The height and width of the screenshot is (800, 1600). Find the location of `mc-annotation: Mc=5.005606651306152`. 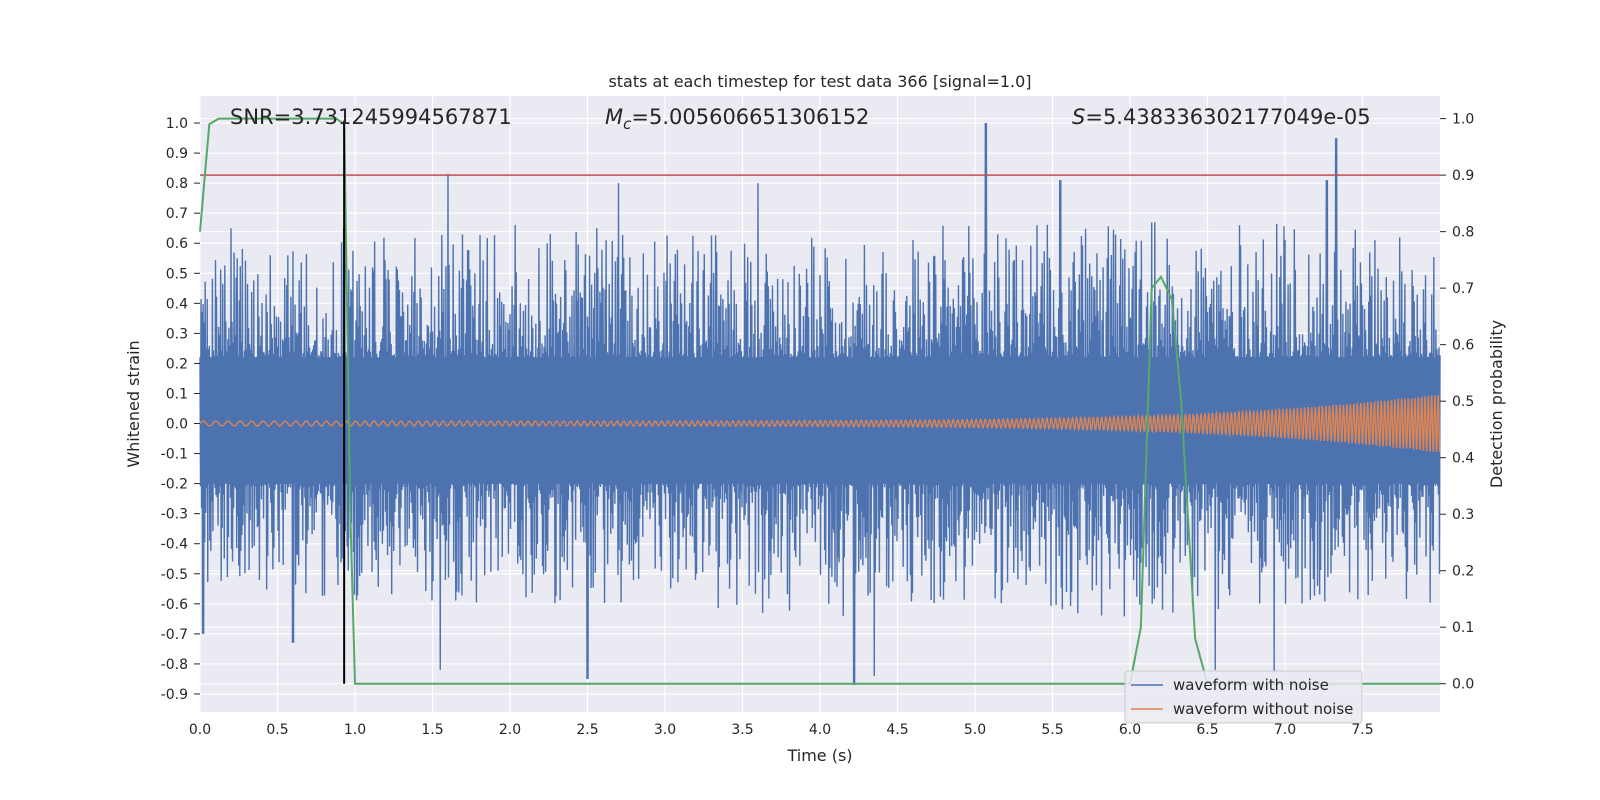

mc-annotation: Mc=5.005606651306152 is located at coordinates (737, 119).